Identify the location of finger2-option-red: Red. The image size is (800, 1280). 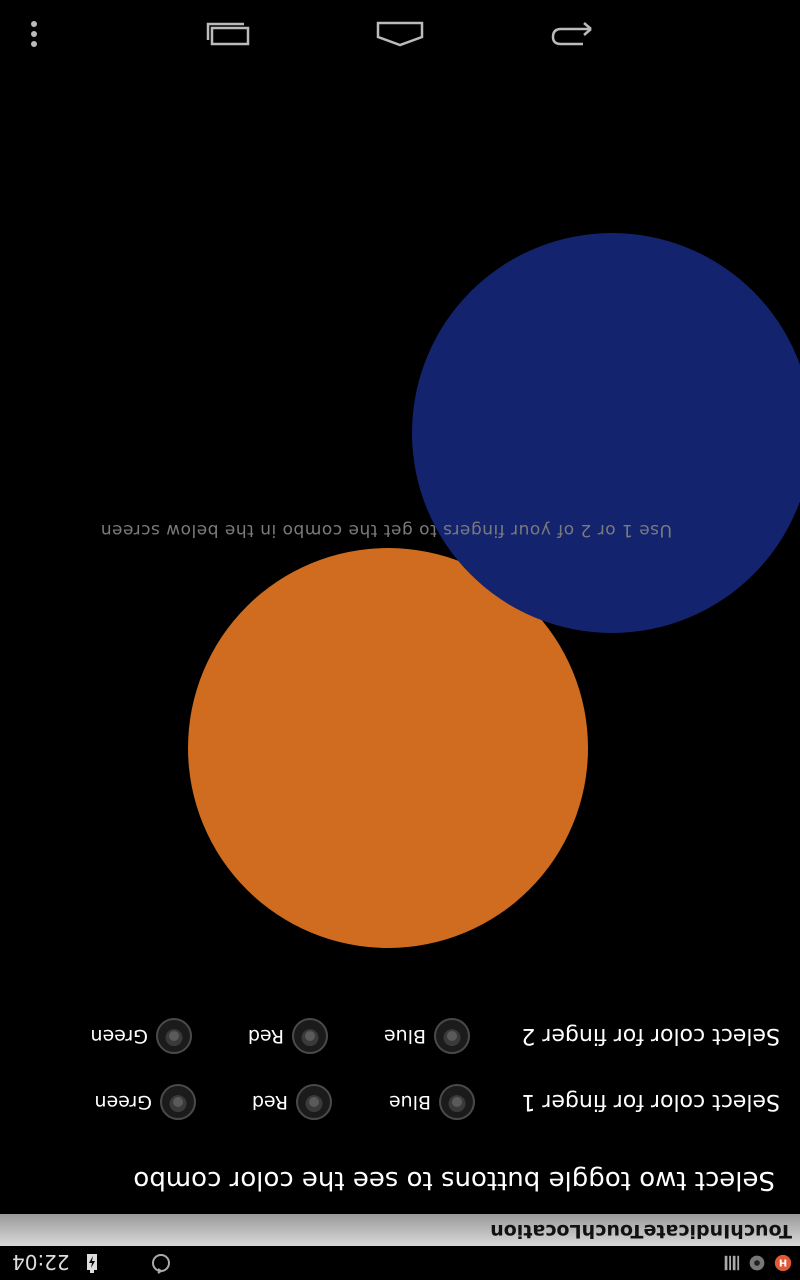
(268, 1034).